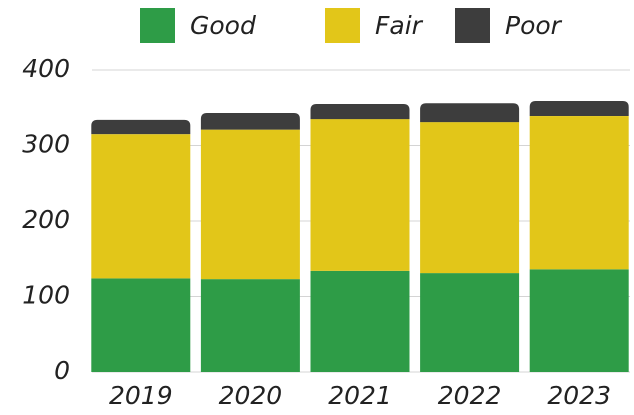  What do you see at coordinates (46, 68) in the screenshot?
I see `y-tick-label: 400` at bounding box center [46, 68].